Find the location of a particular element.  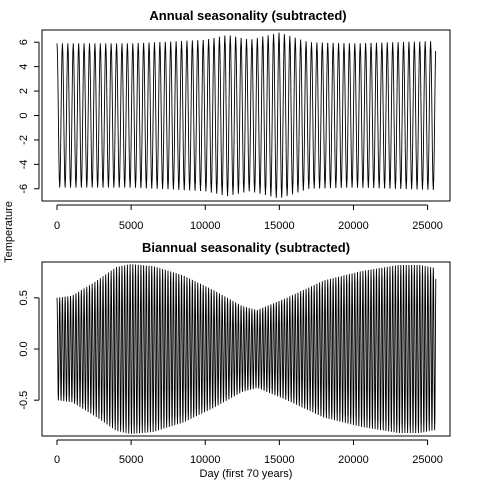

annual-y-tick-label: -2 is located at coordinates (24, 140).